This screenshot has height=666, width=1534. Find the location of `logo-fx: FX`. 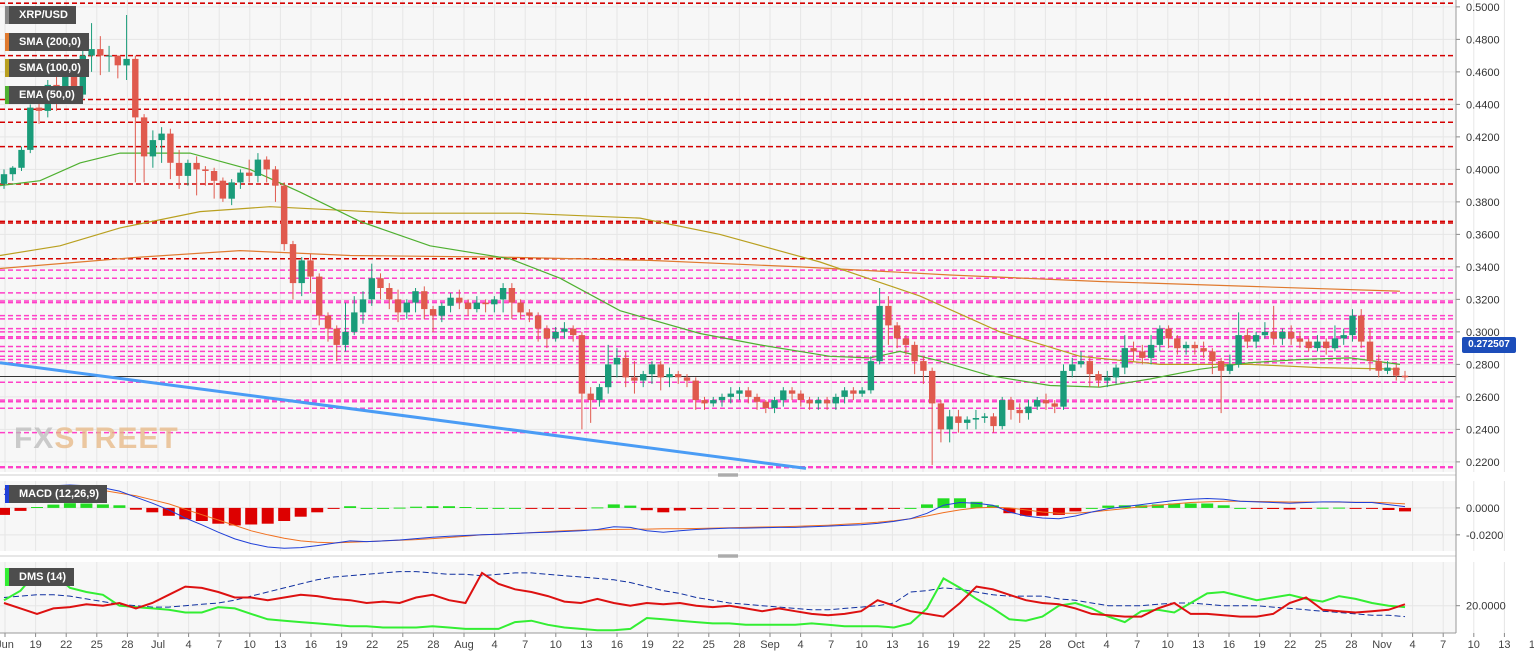

logo-fx: FX is located at coordinates (34, 438).